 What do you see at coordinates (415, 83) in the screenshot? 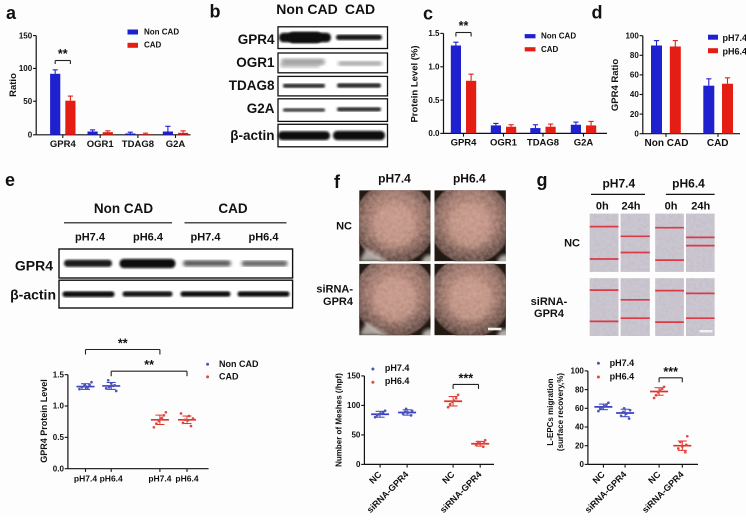
I see `svg-text: Protein Level (%)` at bounding box center [415, 83].